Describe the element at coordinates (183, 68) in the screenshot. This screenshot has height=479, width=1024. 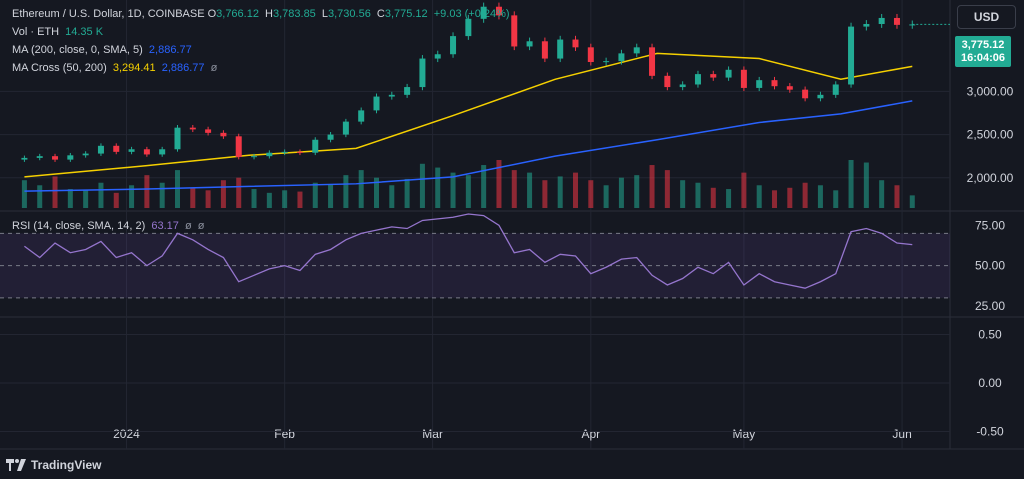
I see `legend-ma-cross-slow: 2,886.77` at that location.